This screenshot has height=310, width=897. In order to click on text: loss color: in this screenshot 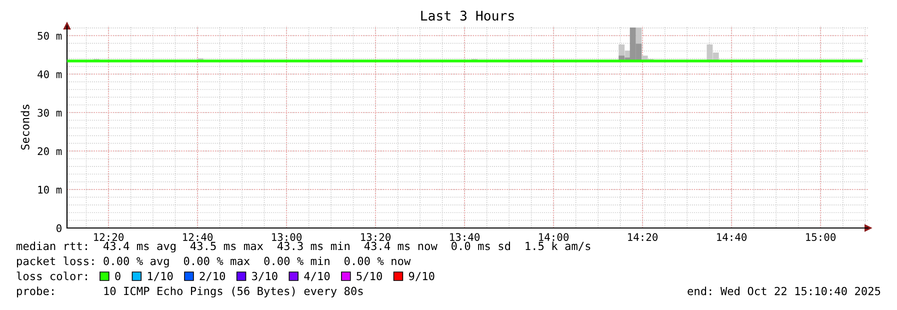, I will do `click(51, 276)`.